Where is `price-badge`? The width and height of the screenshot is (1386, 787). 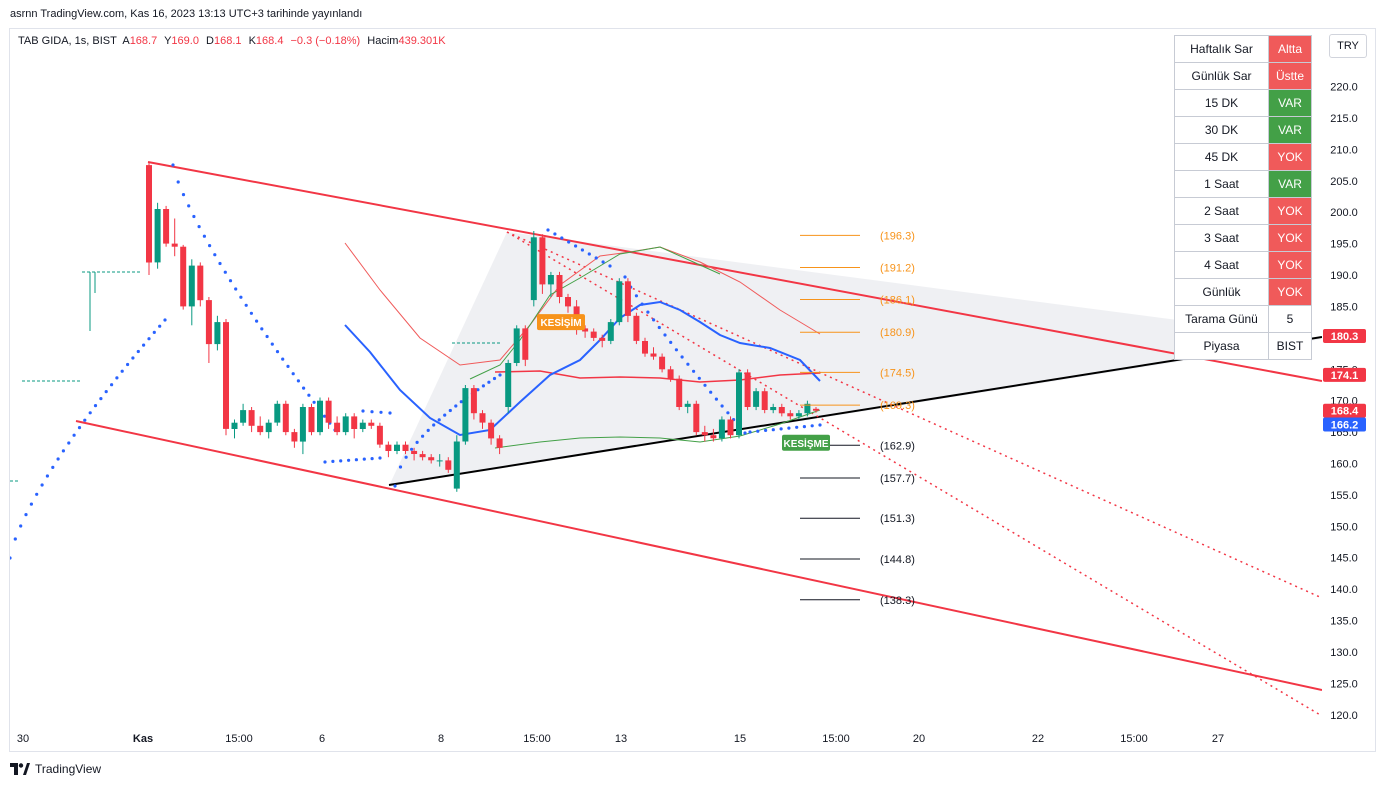 price-badge is located at coordinates (1344, 424).